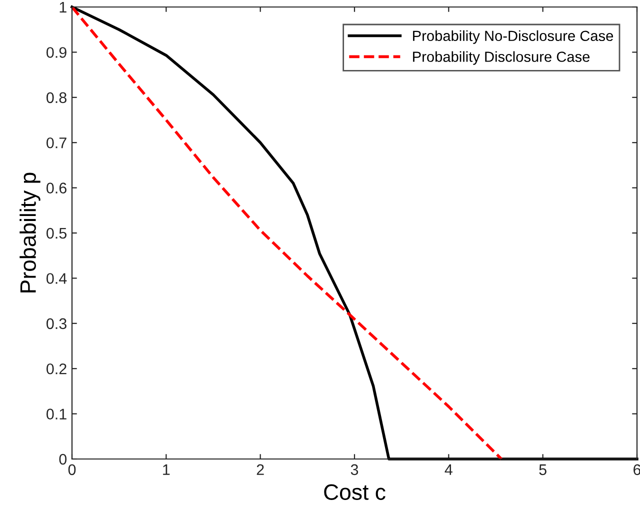  What do you see at coordinates (56, 278) in the screenshot?
I see `y-tick-label: 0.4` at bounding box center [56, 278].